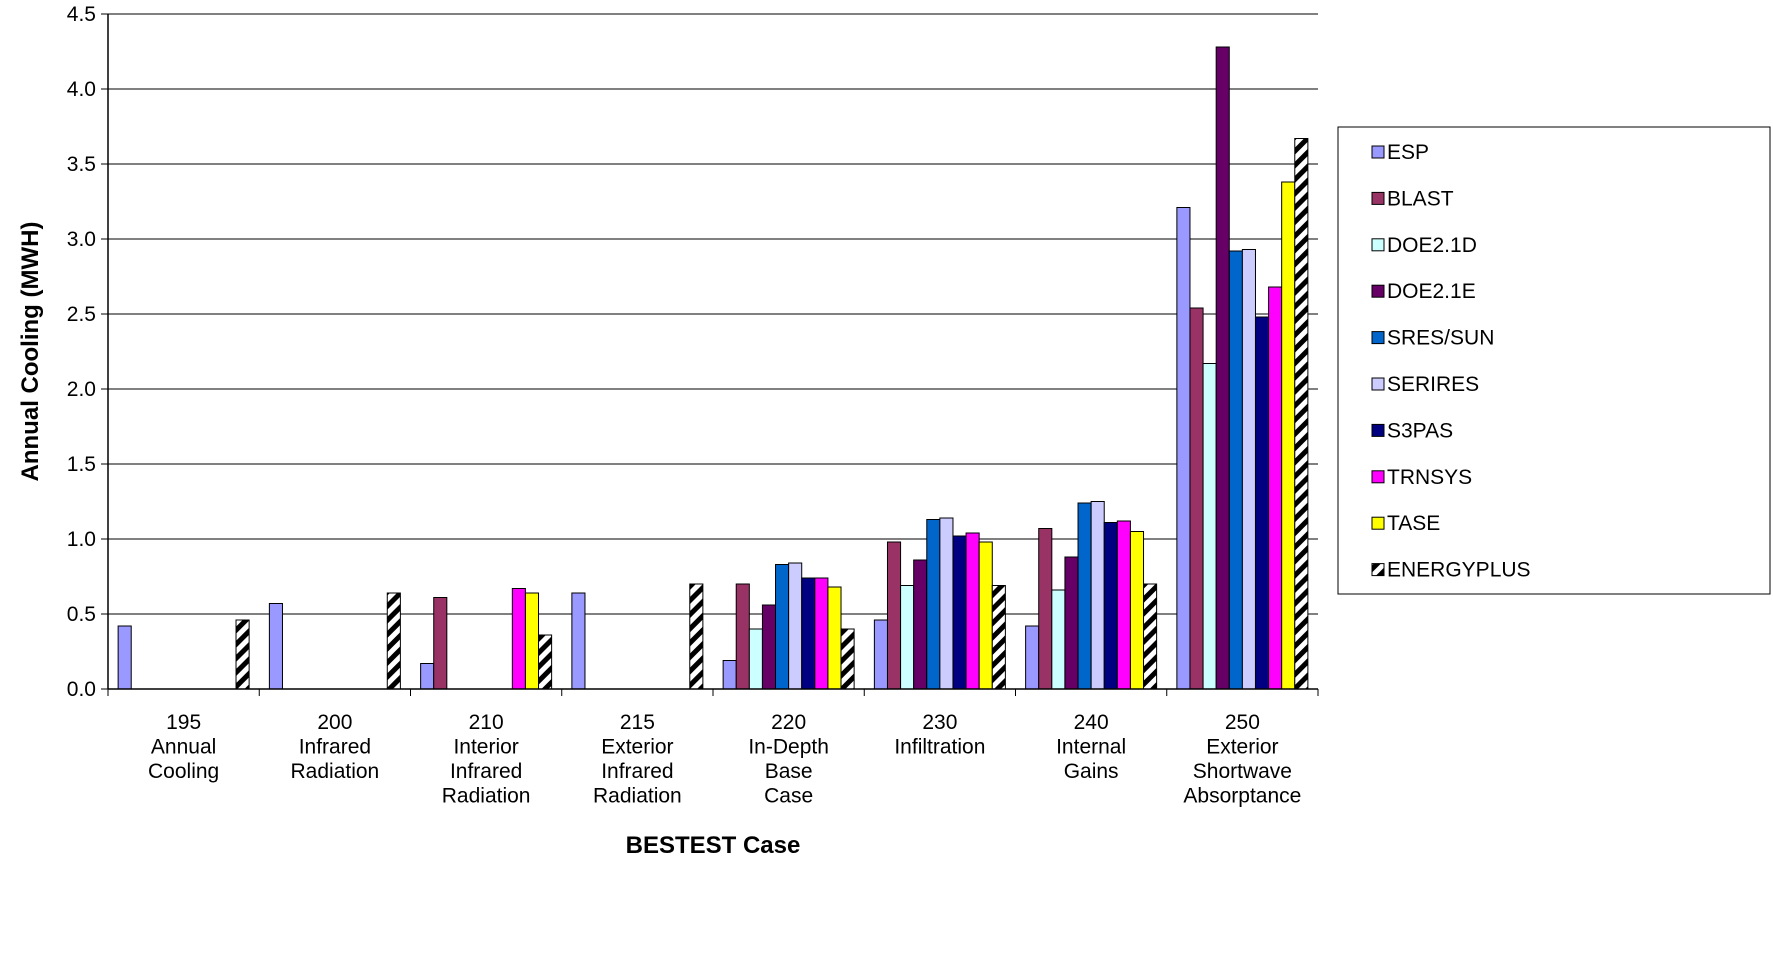 The width and height of the screenshot is (1773, 973). I want to click on legend-box, so click(1554, 360).